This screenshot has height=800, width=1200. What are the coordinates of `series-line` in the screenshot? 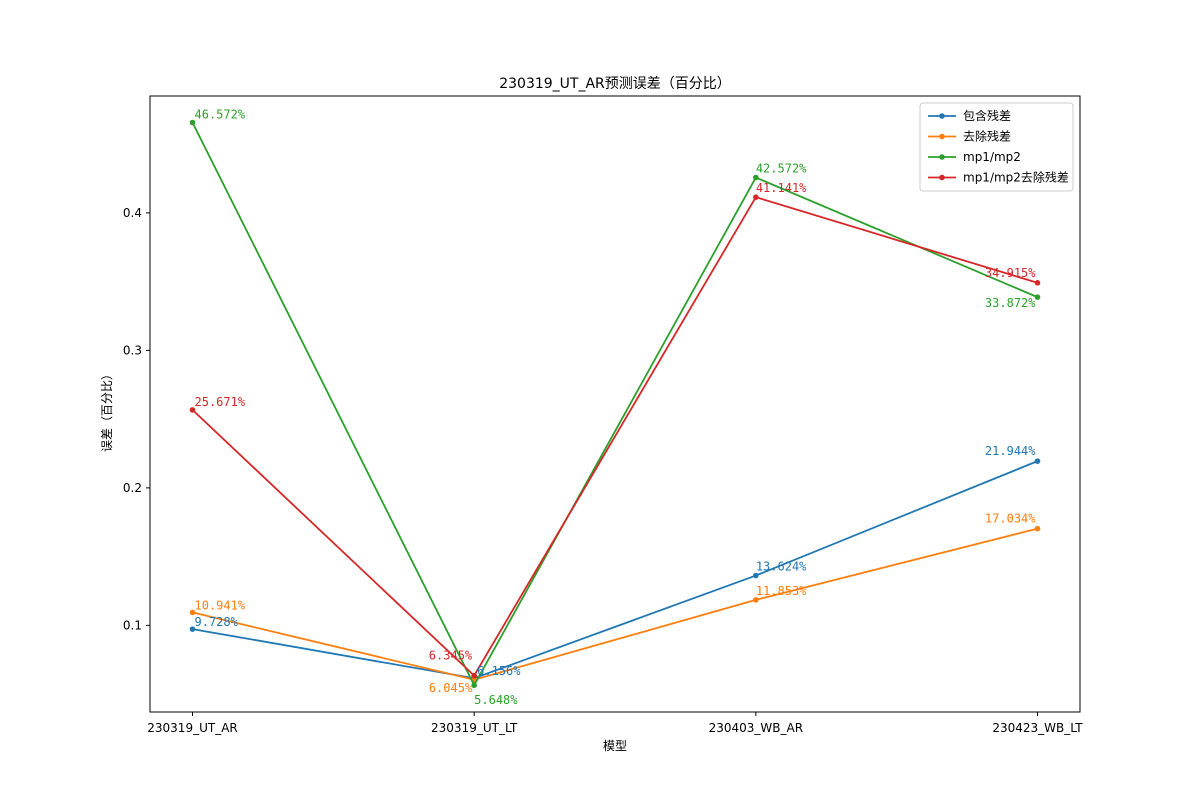 It's located at (615, 604).